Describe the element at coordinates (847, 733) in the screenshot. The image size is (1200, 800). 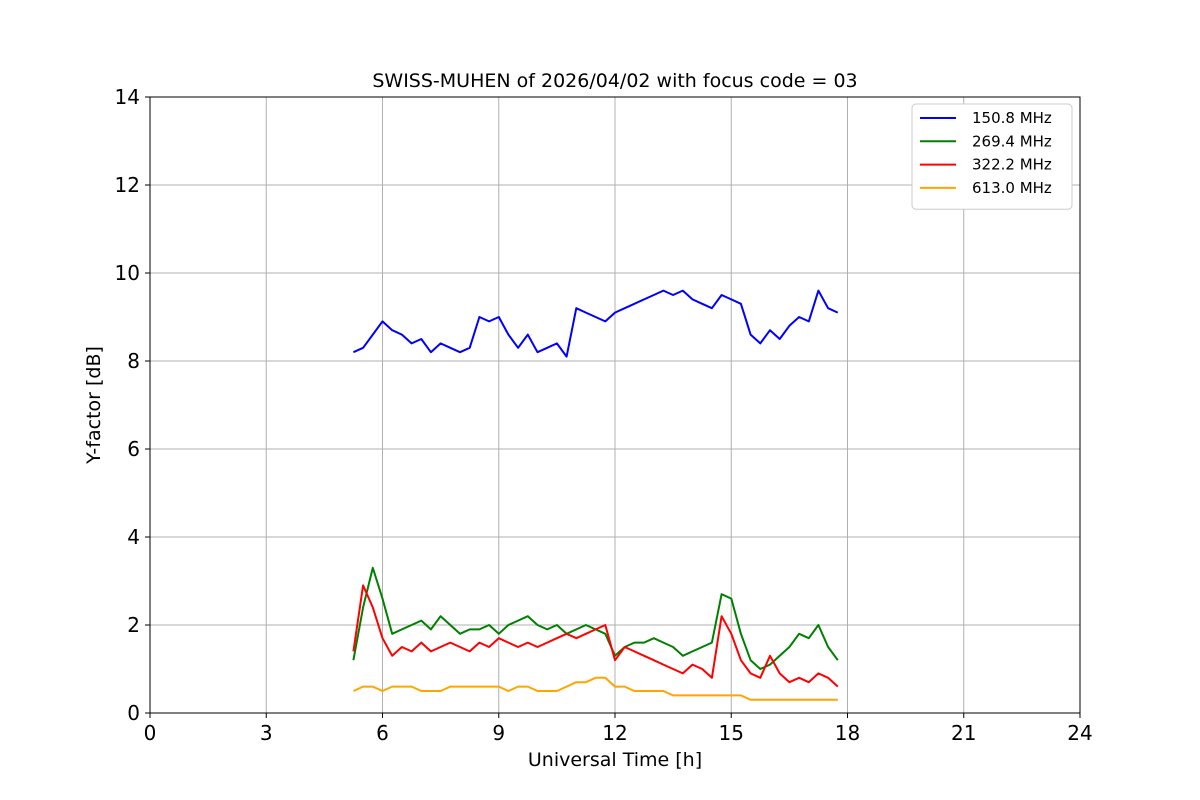
I see `x-tick-label: 18` at that location.